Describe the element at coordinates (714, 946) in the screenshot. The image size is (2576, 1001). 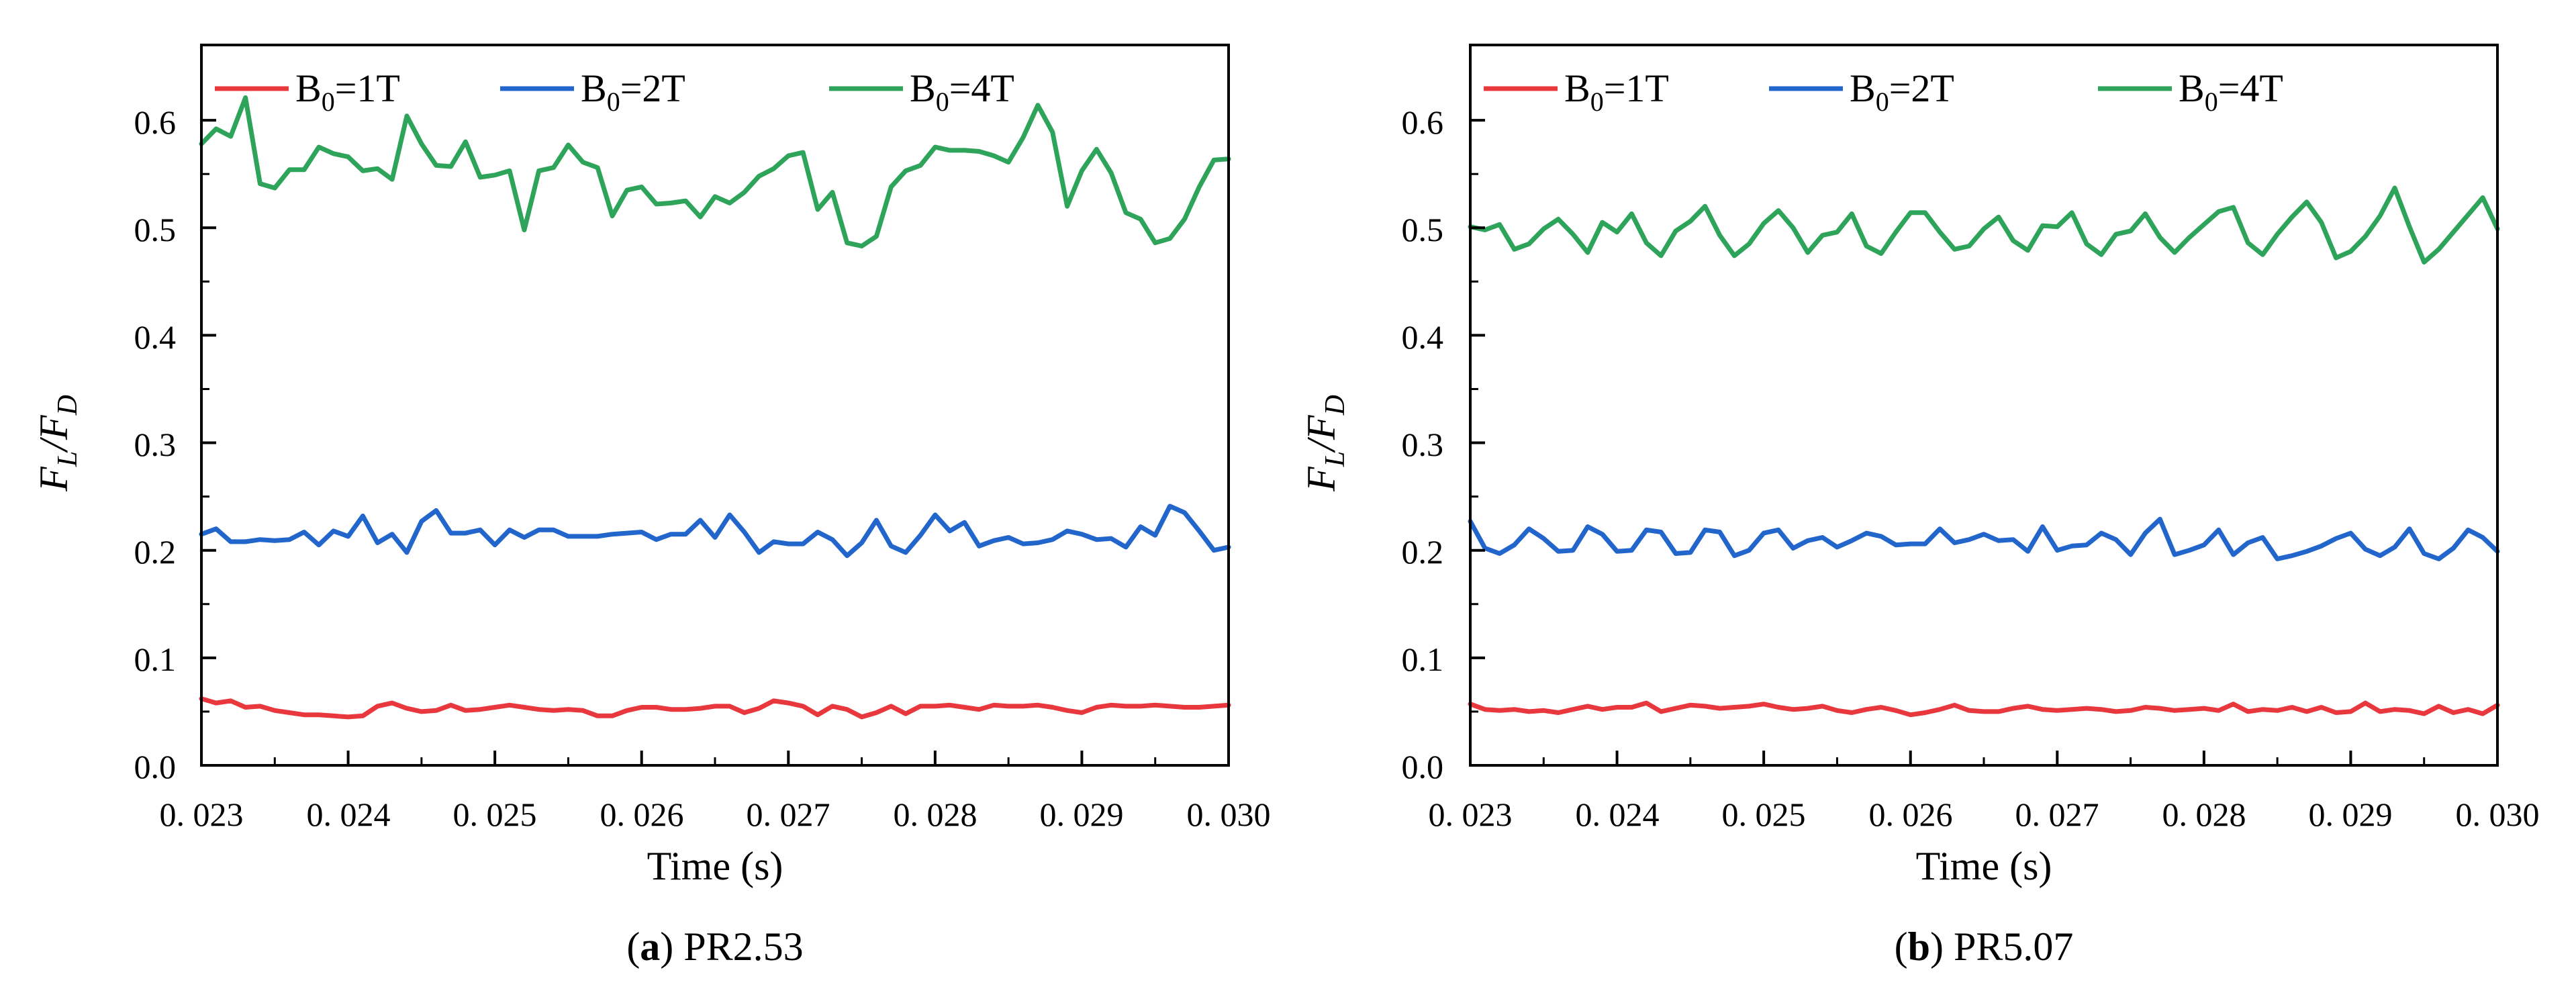
I see `panel-caption-a: (a) PR2.53` at that location.